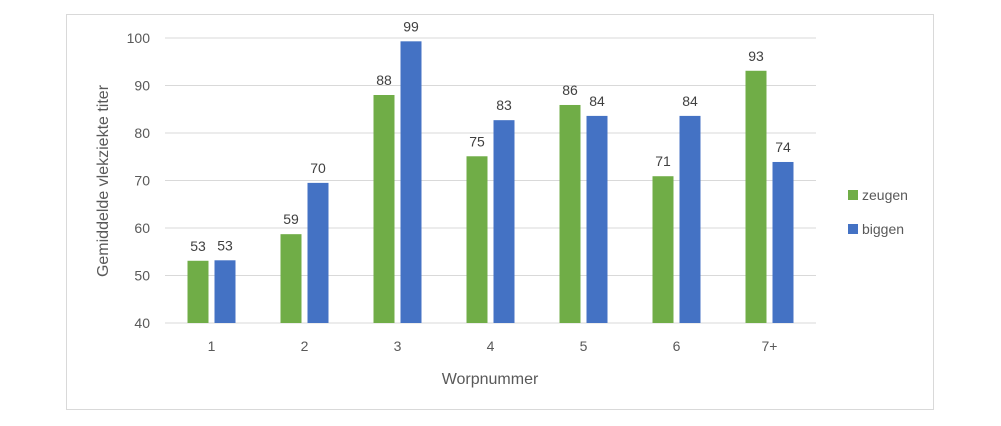 This screenshot has width=1001, height=426. Describe the element at coordinates (853, 195) in the screenshot. I see `legend-swatch-zeugen` at that location.